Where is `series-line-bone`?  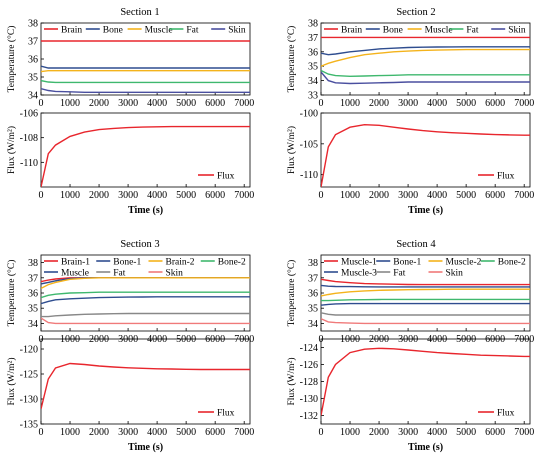
series-line-bone is located at coordinates (145, 67).